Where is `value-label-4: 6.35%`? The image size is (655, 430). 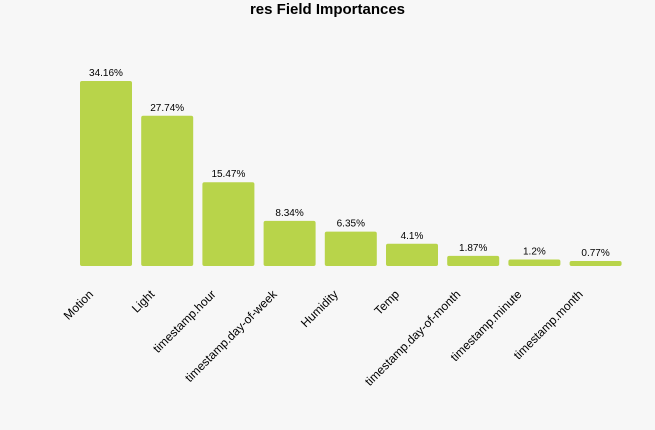 value-label-4: 6.35% is located at coordinates (351, 224).